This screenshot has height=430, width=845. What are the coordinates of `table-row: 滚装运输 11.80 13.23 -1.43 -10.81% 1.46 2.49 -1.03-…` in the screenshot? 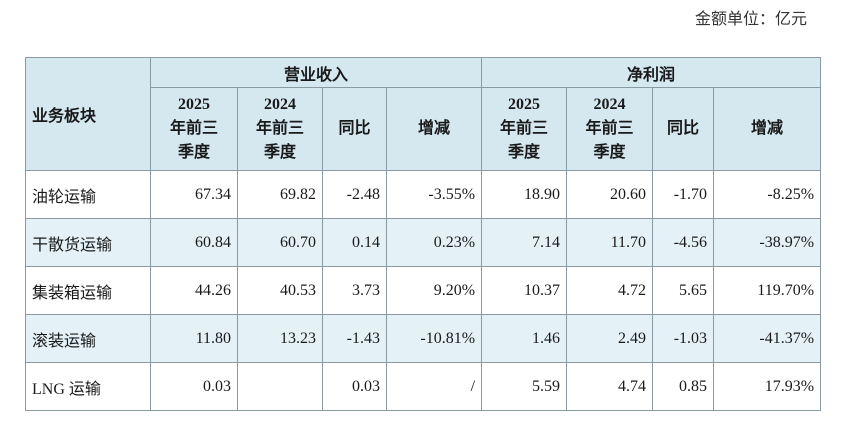 It's located at (423, 338).